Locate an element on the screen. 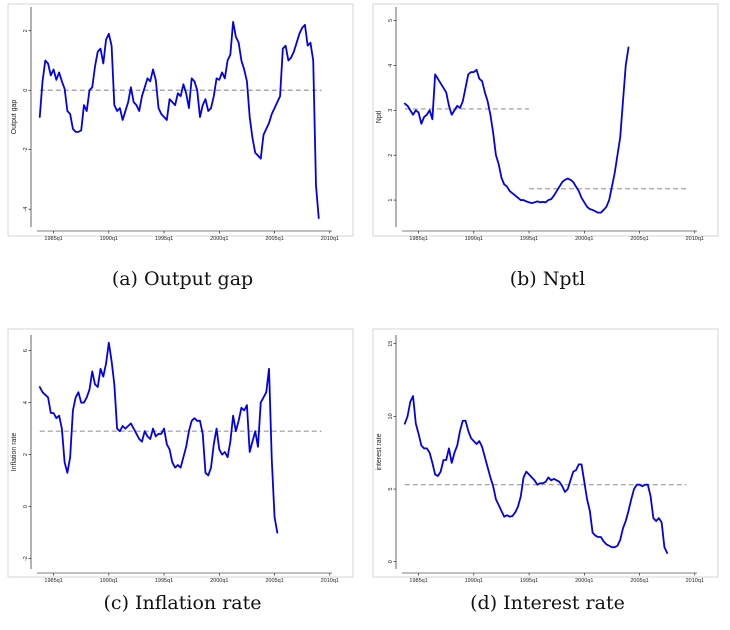  caption-output-gap: (a) Output gap is located at coordinates (182, 279).